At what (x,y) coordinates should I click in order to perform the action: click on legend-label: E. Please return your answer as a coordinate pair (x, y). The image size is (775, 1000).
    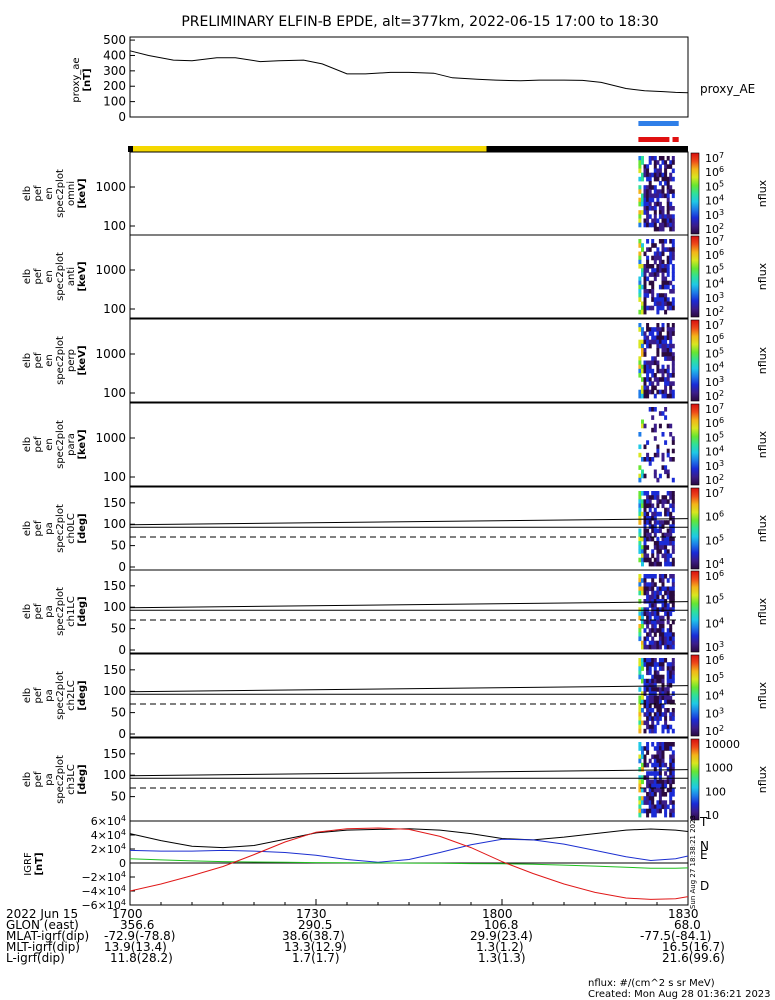
    Looking at the image, I should click on (704, 855).